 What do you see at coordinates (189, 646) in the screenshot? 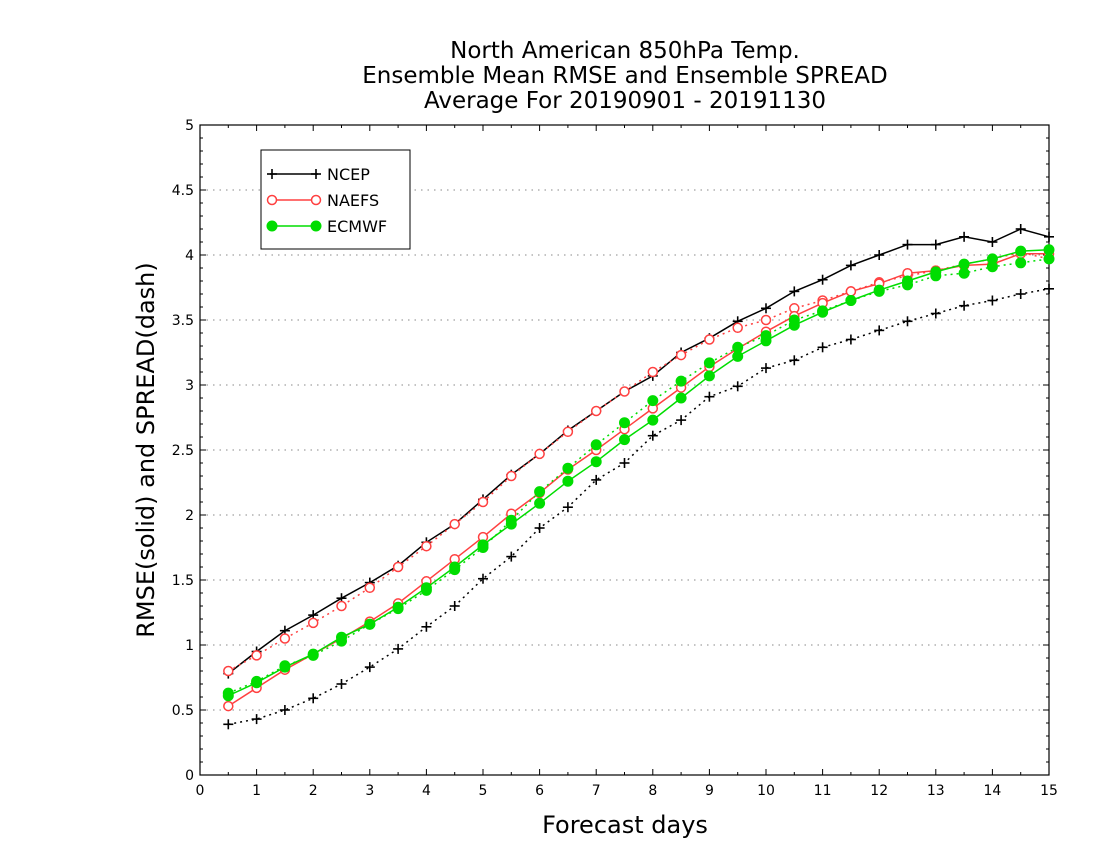
I see `y-tick-label: 1` at bounding box center [189, 646].